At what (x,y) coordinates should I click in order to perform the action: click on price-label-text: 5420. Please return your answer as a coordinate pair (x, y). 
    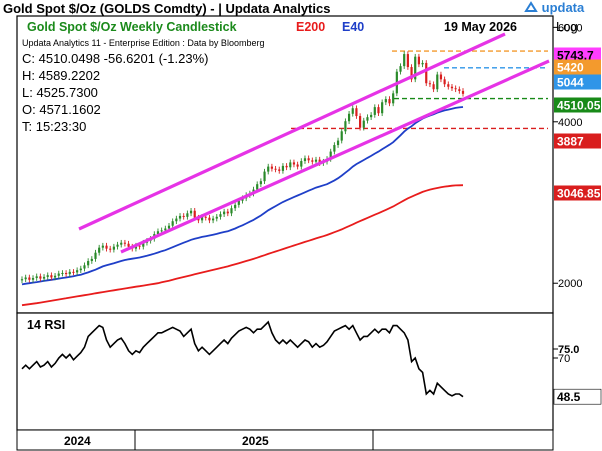
    Looking at the image, I should click on (570, 68).